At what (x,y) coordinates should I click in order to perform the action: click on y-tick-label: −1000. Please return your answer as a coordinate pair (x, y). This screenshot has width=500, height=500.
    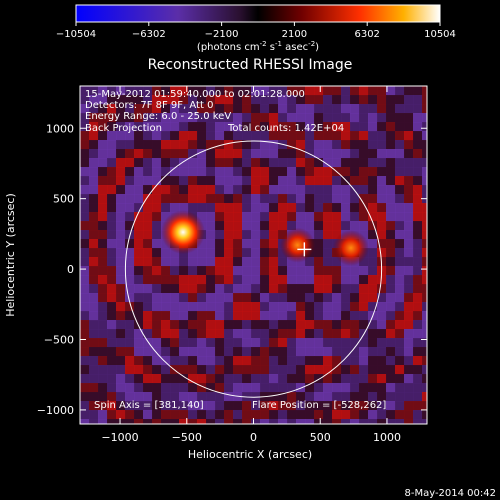
    Looking at the image, I should click on (55, 410).